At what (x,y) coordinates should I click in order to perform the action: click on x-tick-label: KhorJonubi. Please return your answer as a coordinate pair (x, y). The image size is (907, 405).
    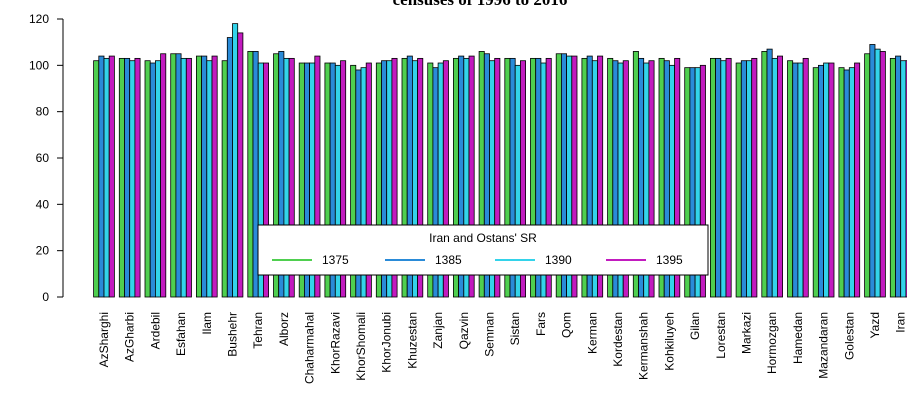
    Looking at the image, I should click on (387, 342).